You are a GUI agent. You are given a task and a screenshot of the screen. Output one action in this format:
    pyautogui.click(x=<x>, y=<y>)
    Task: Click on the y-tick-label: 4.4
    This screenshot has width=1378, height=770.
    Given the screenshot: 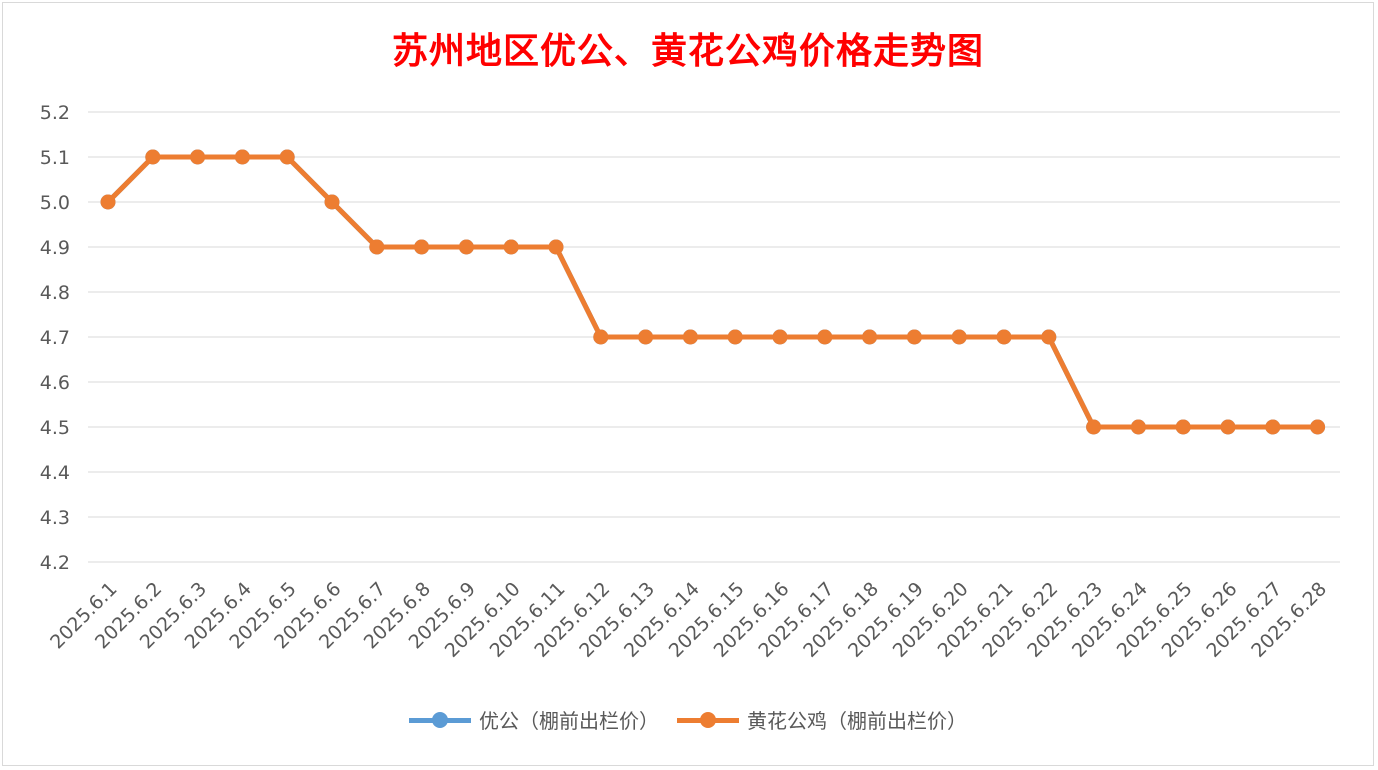 What is the action you would take?
    pyautogui.click(x=55, y=473)
    